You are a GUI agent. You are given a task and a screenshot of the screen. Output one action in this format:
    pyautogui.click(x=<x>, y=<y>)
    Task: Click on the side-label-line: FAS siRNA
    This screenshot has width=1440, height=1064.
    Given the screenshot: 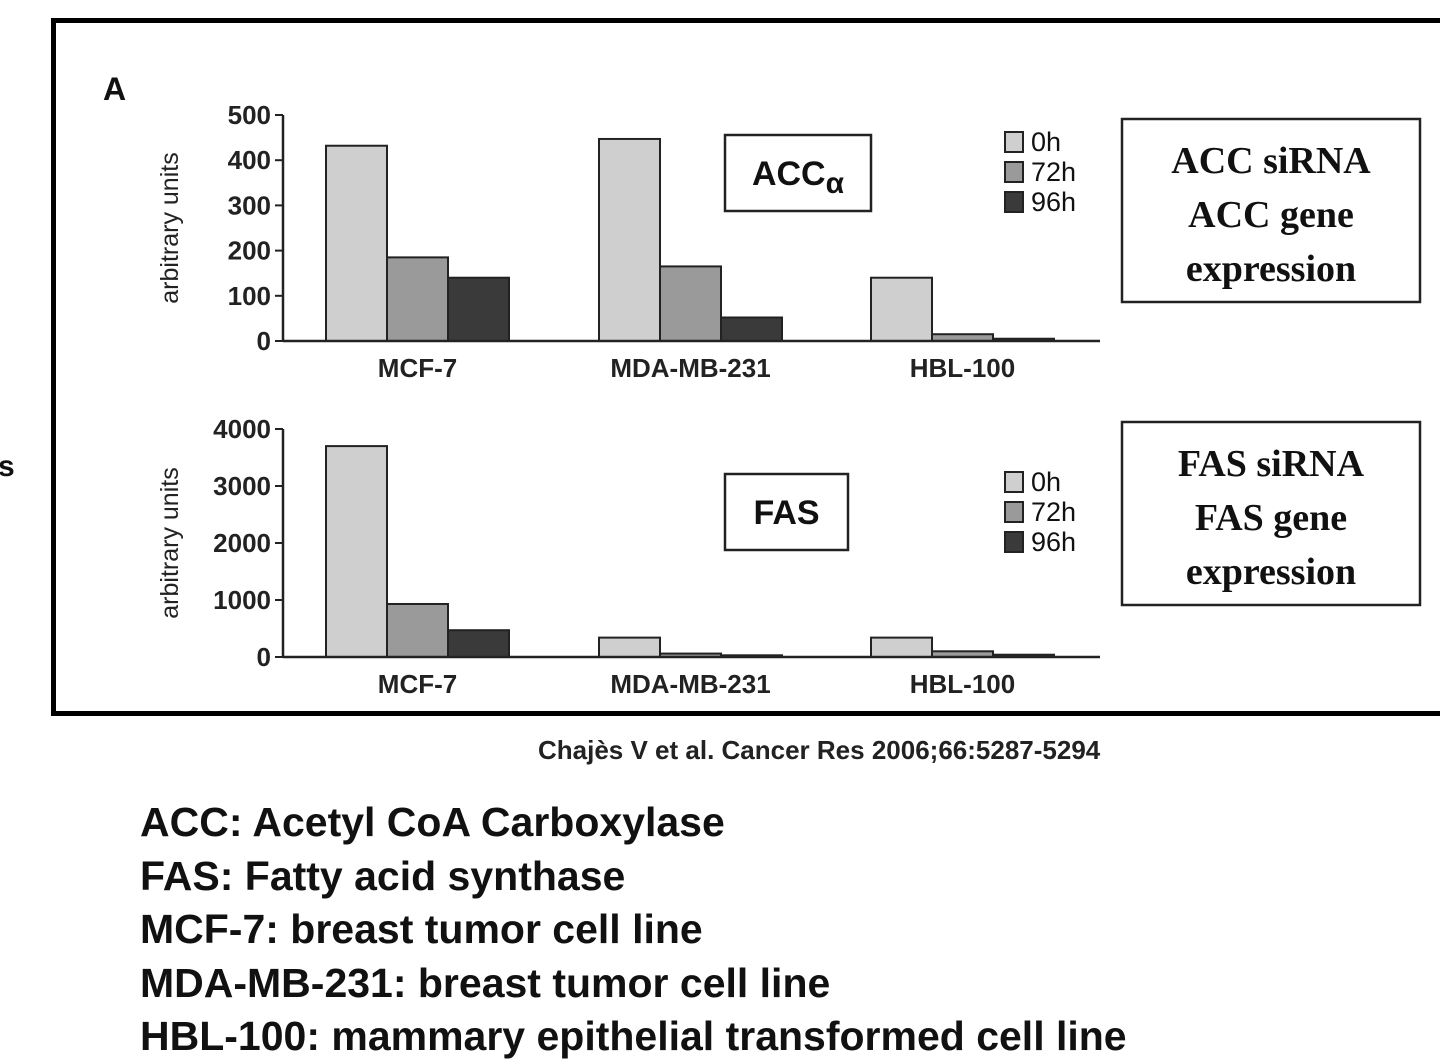 What is the action you would take?
    pyautogui.click(x=1271, y=464)
    